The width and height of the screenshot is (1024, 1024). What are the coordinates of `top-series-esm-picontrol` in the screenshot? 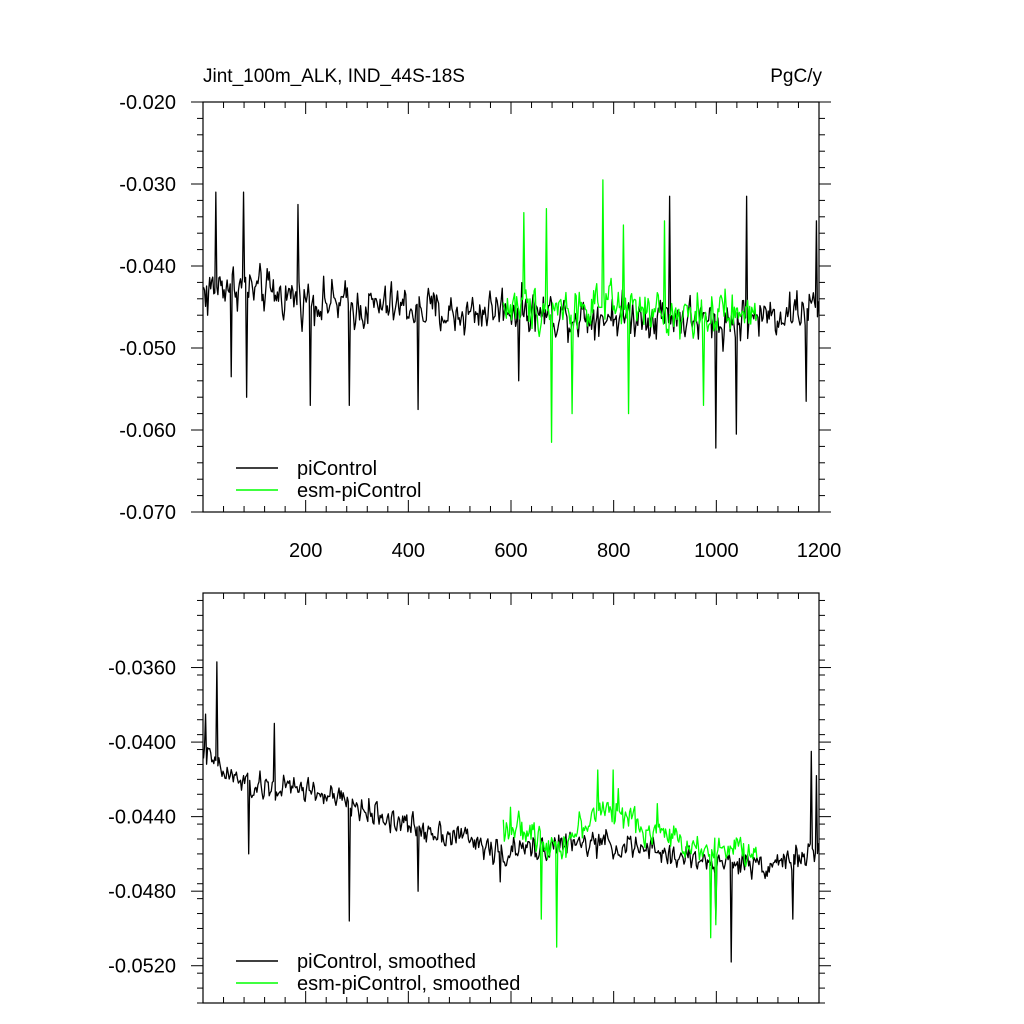 It's located at (630, 311).